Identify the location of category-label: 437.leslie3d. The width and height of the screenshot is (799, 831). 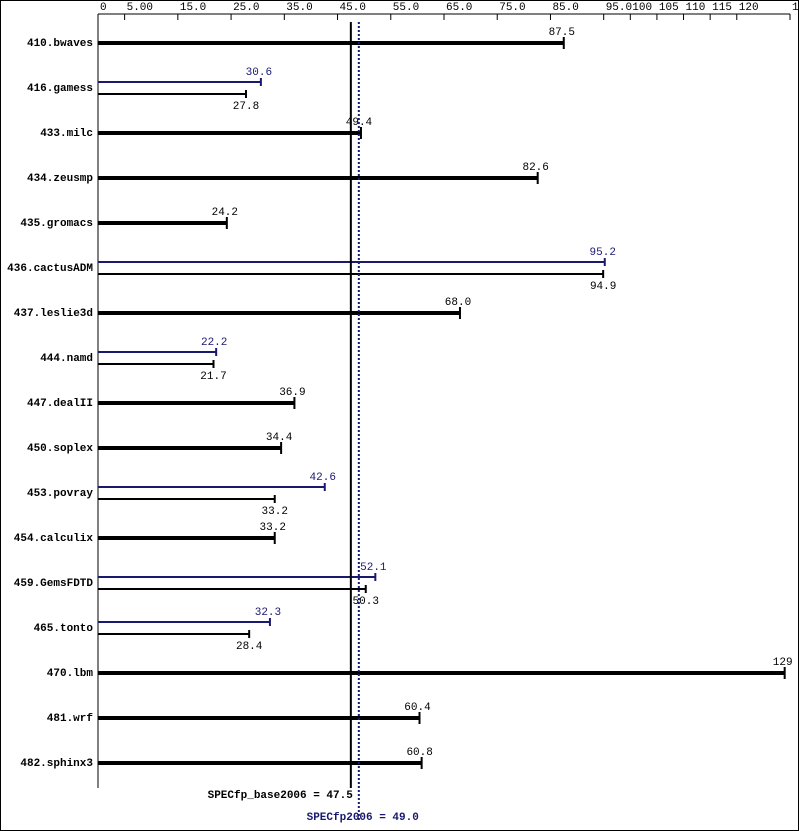
(53, 314).